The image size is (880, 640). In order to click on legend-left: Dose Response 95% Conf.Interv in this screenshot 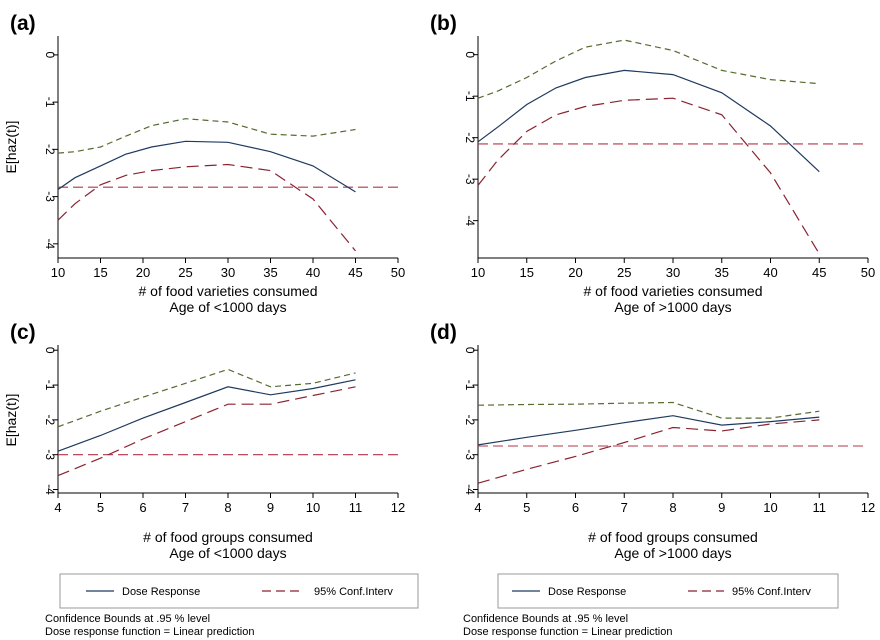, I will do `click(239, 591)`.